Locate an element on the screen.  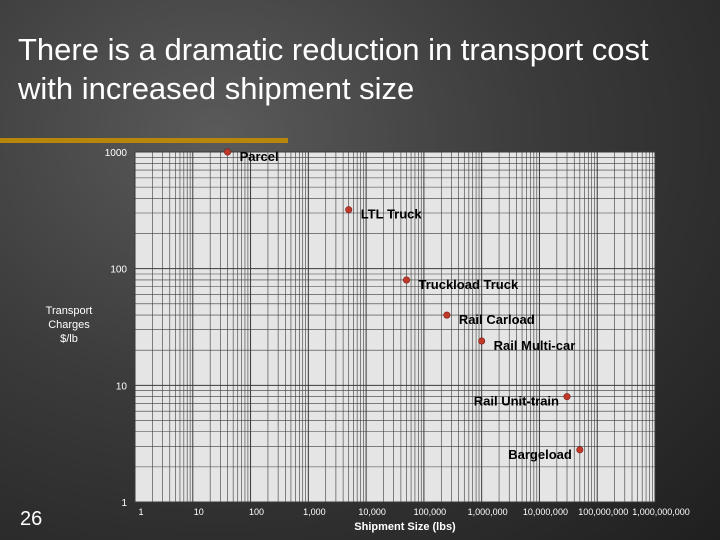
x-tick-label: 10,000,000 is located at coordinates (545, 512).